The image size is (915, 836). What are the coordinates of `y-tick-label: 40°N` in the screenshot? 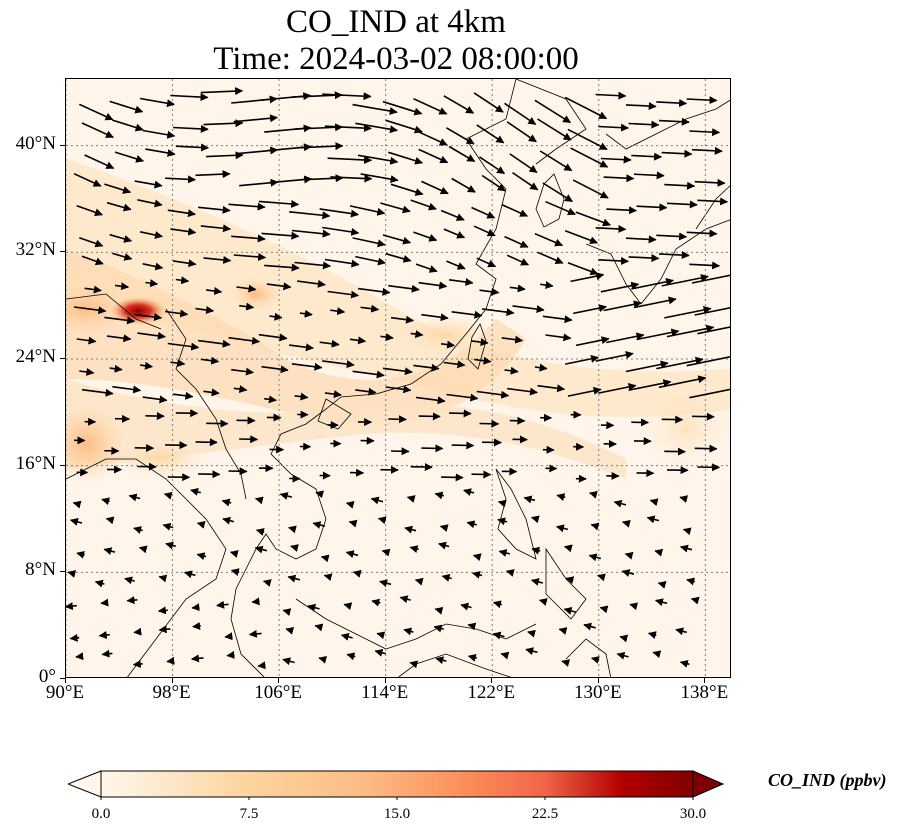 It's located at (35, 143).